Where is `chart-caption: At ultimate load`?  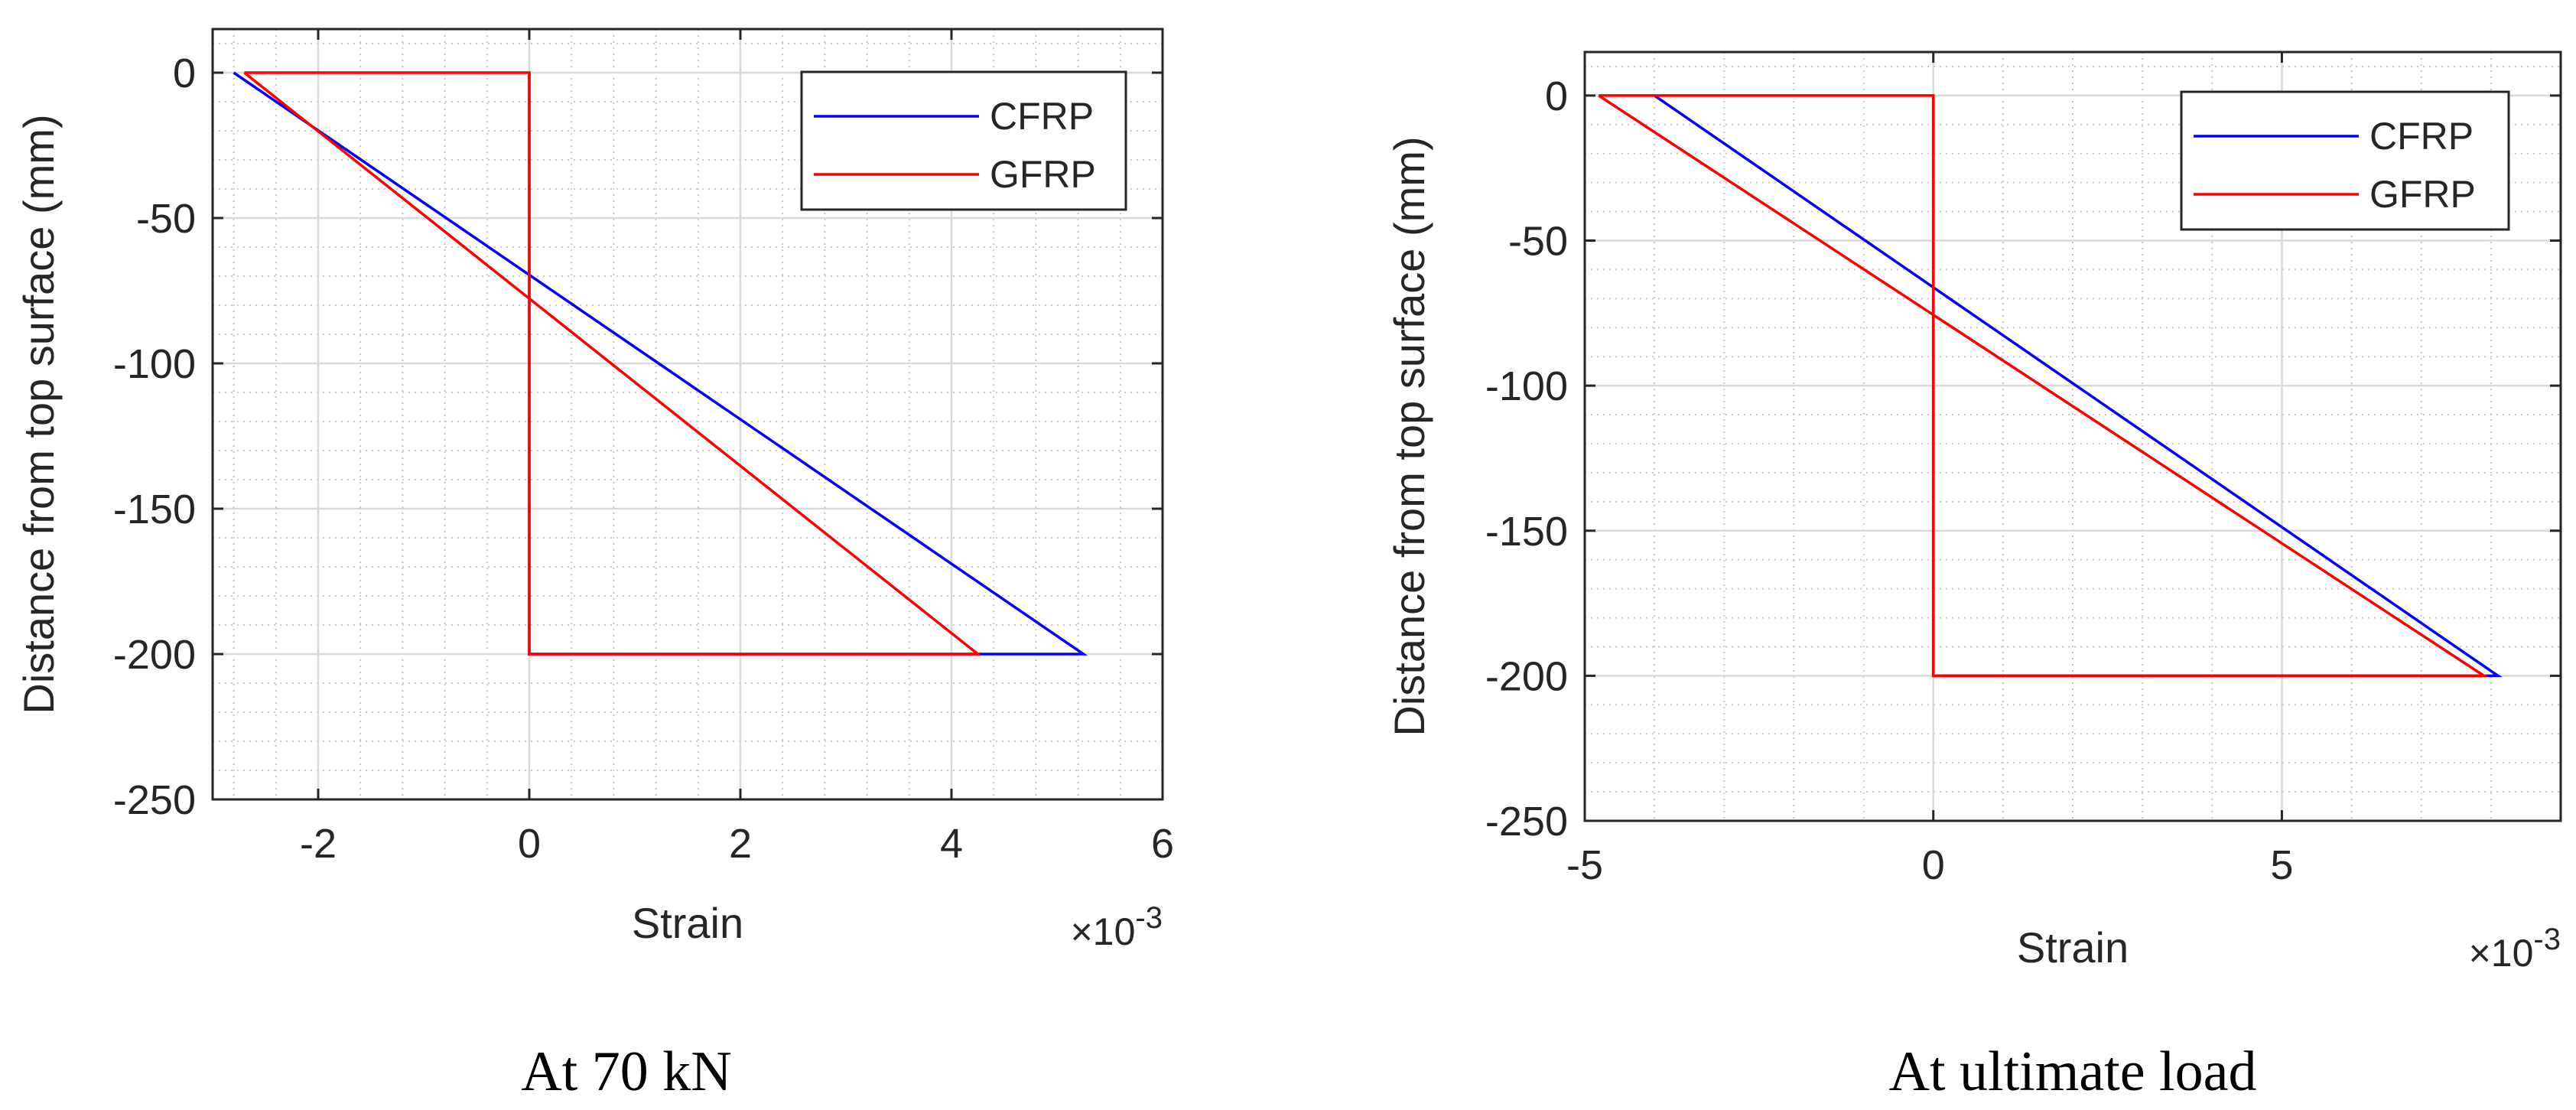
chart-caption: At ultimate load is located at coordinates (2073, 1071).